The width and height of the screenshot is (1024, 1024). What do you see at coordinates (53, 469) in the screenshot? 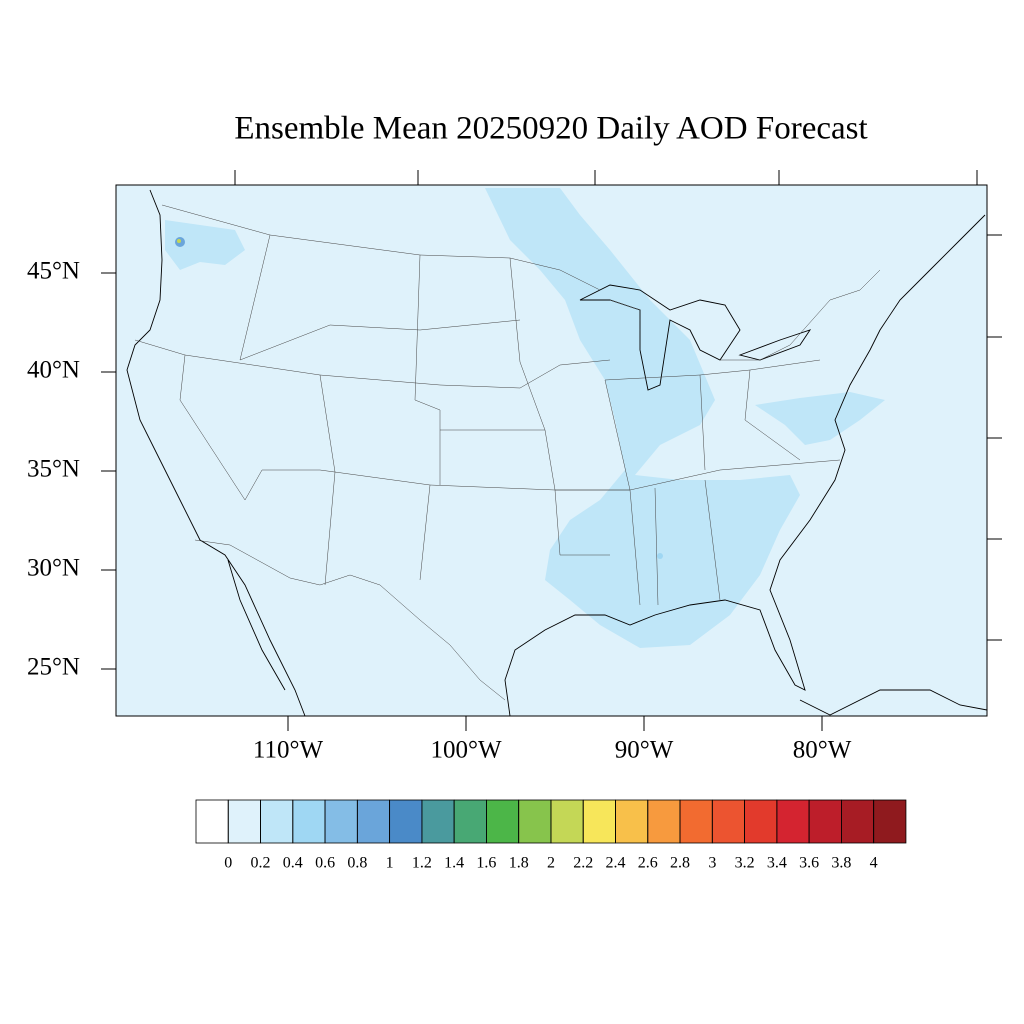
I see `lat-label: 35°N` at bounding box center [53, 469].